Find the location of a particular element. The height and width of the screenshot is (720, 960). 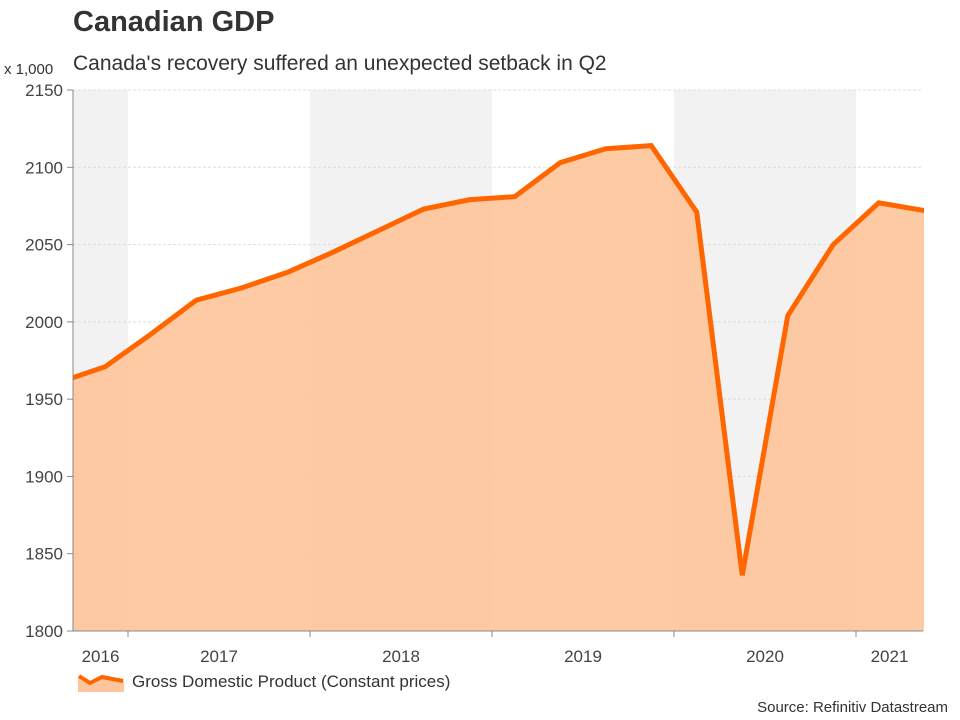

y-axis-unit-label: x 1,000 is located at coordinates (29, 69).